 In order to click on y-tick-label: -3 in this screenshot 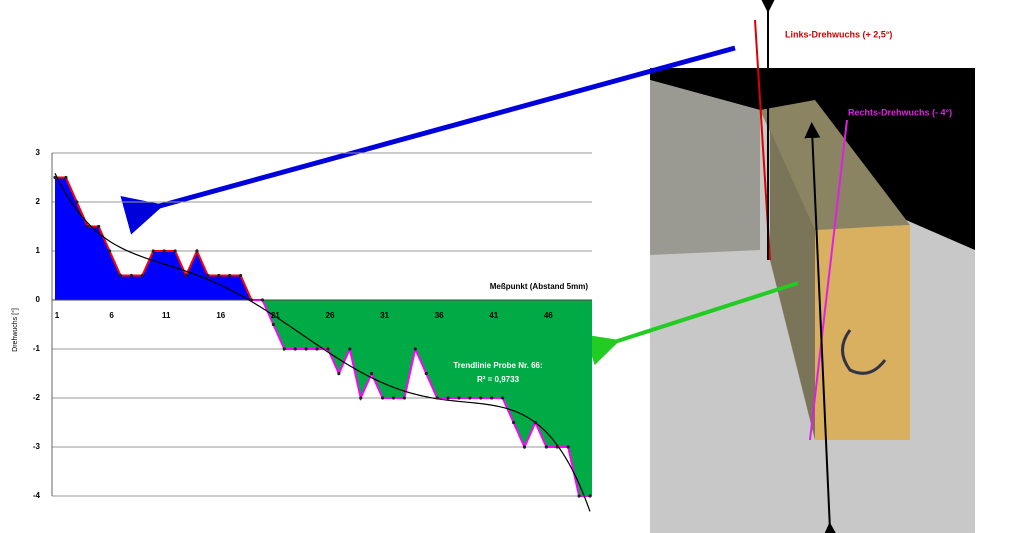, I will do `click(37, 446)`.